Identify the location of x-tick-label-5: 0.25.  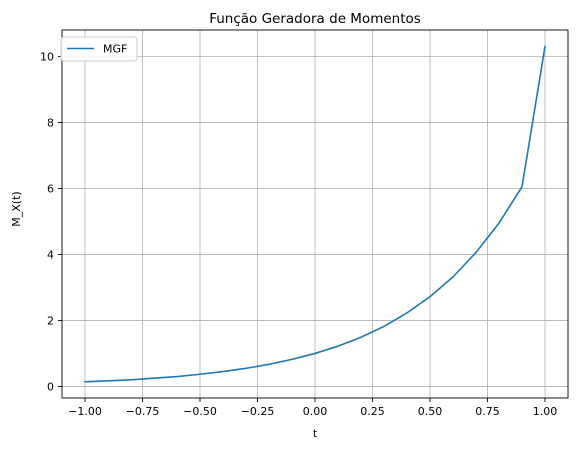
(372, 411).